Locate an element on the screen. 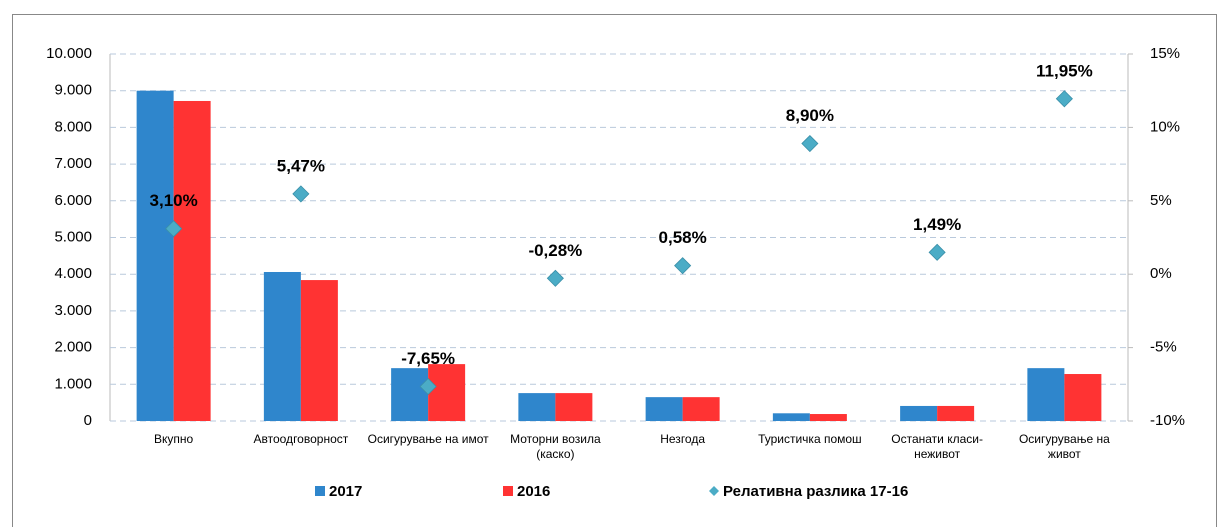 The width and height of the screenshot is (1227, 527). y-tick-label: 0 is located at coordinates (88, 420).